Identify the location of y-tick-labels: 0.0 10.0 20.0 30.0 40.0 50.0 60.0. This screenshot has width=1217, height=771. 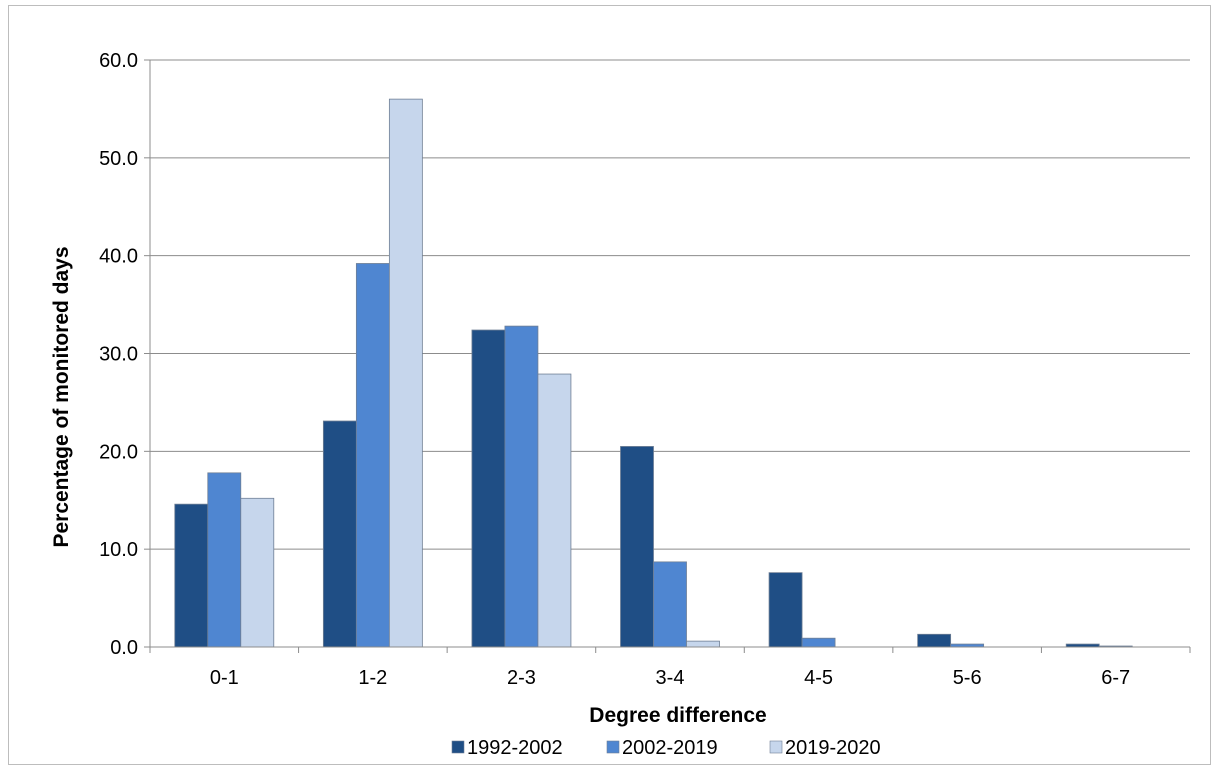
(118, 354).